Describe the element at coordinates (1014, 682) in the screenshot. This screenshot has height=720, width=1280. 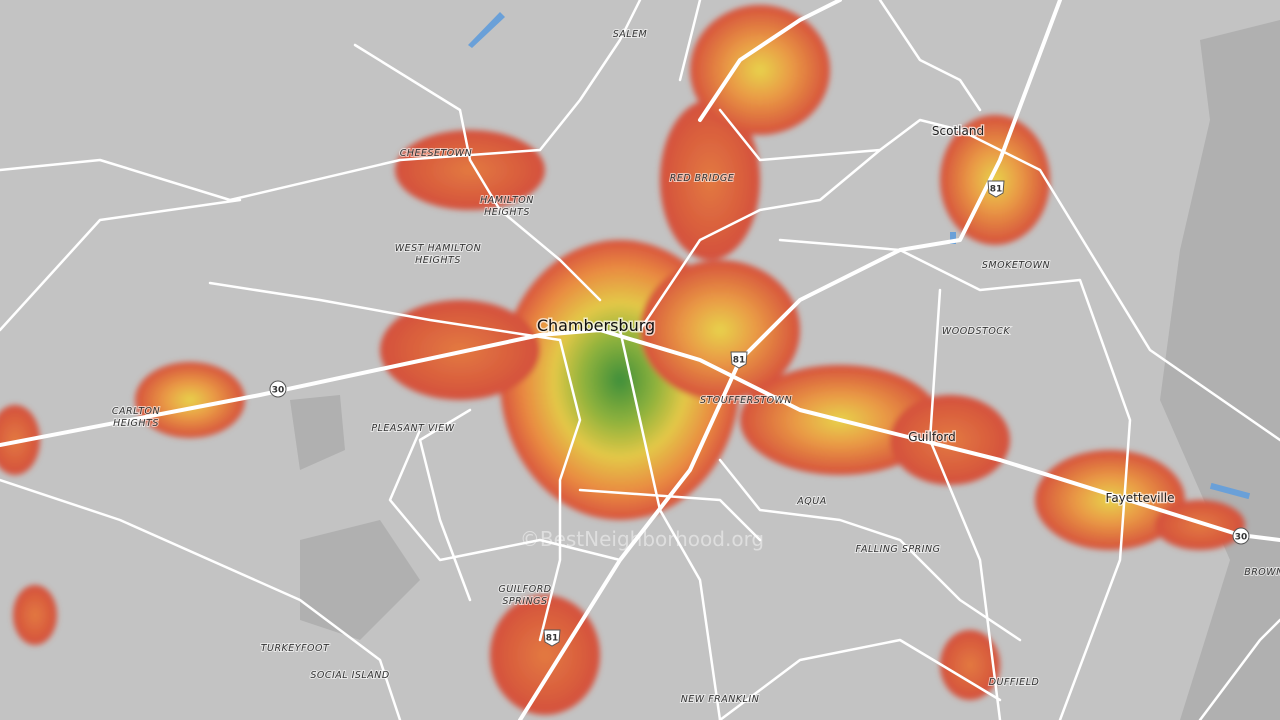
I see `place-label: DUFFIELD` at that location.